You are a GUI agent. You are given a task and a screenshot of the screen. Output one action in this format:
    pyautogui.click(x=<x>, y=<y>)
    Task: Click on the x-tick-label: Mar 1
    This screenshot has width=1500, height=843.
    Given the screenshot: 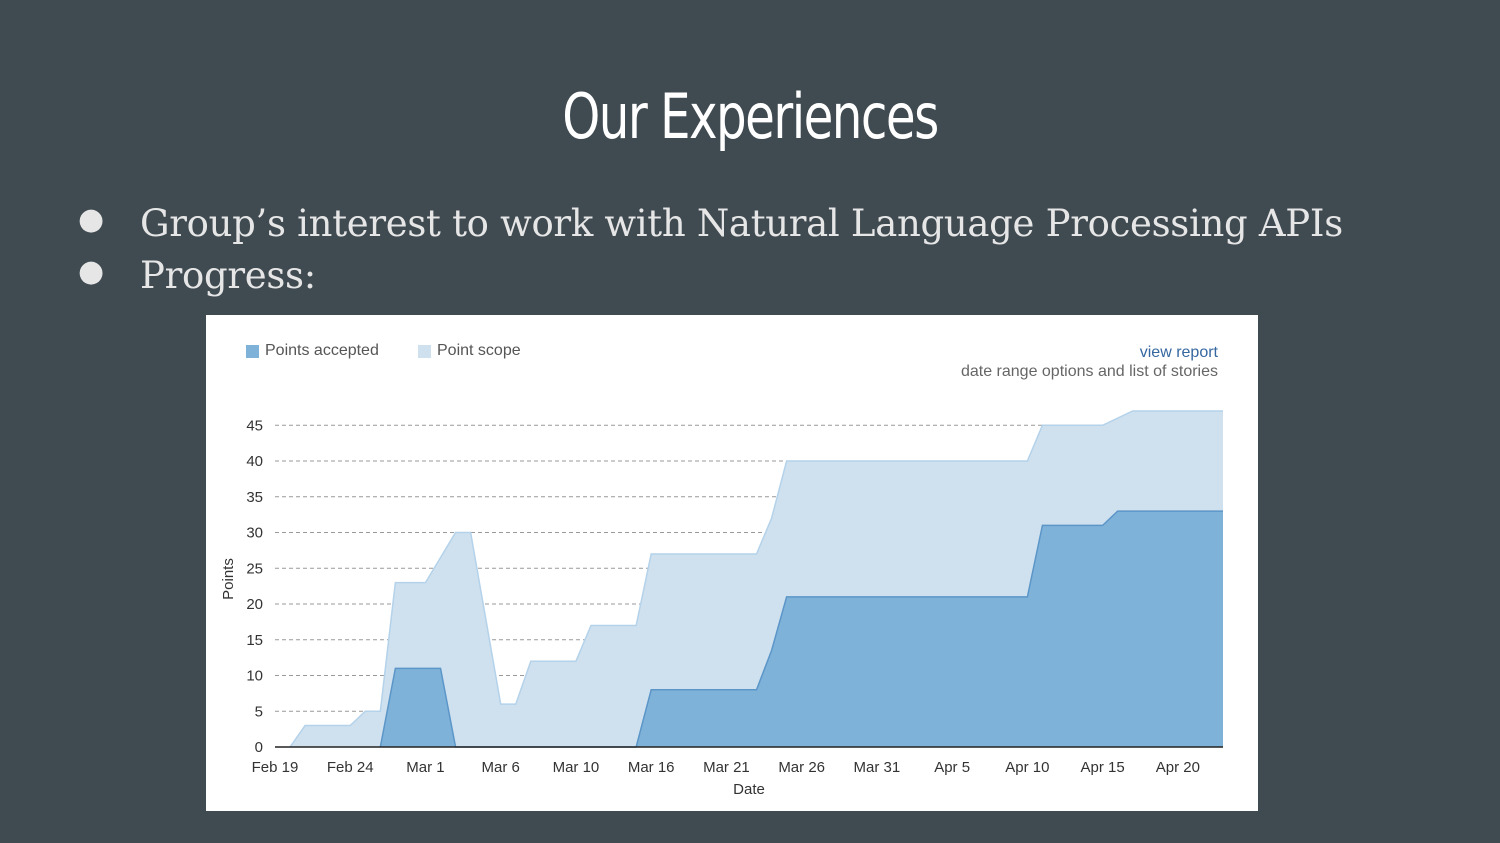 What is the action you would take?
    pyautogui.click(x=425, y=767)
    